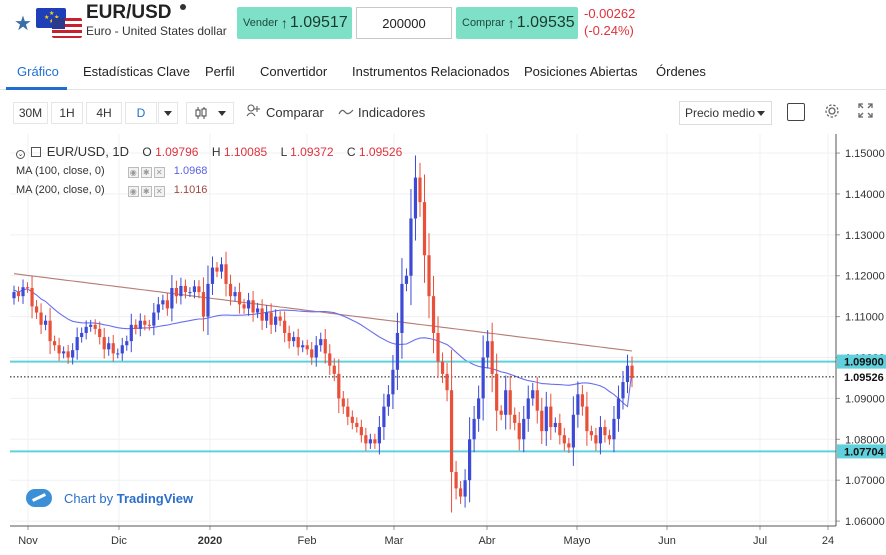  Describe the element at coordinates (864, 452) in the screenshot. I see `lower-line-price-label: 1.07704` at that location.